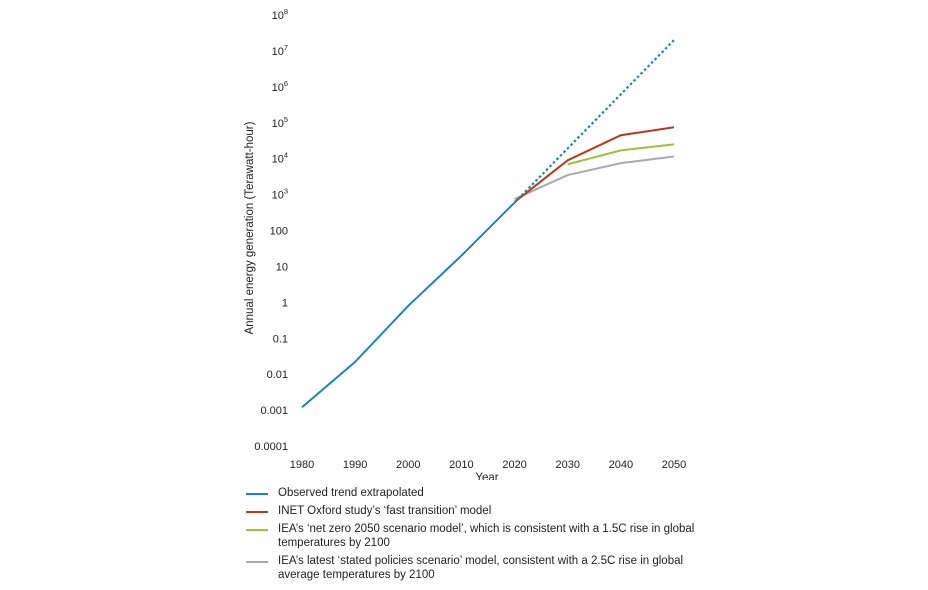  I want to click on x-tick-label: 2040, so click(621, 465).